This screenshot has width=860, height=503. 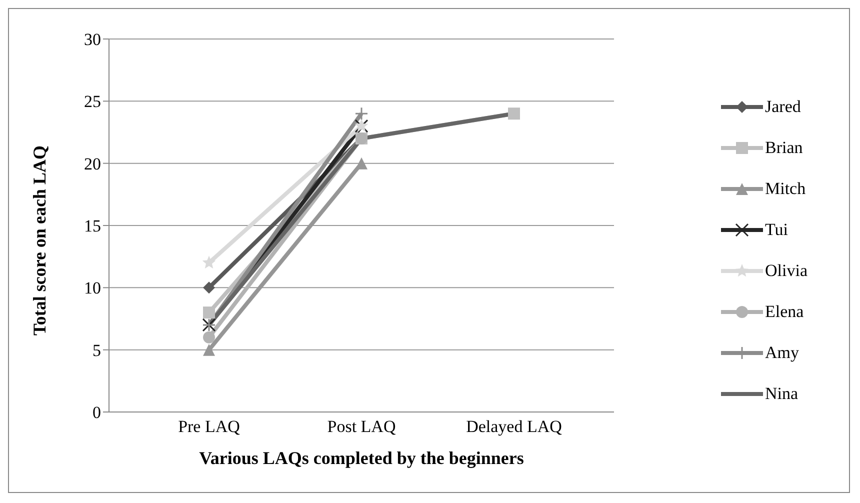 What do you see at coordinates (92, 226) in the screenshot?
I see `y-tick-label: 15` at bounding box center [92, 226].